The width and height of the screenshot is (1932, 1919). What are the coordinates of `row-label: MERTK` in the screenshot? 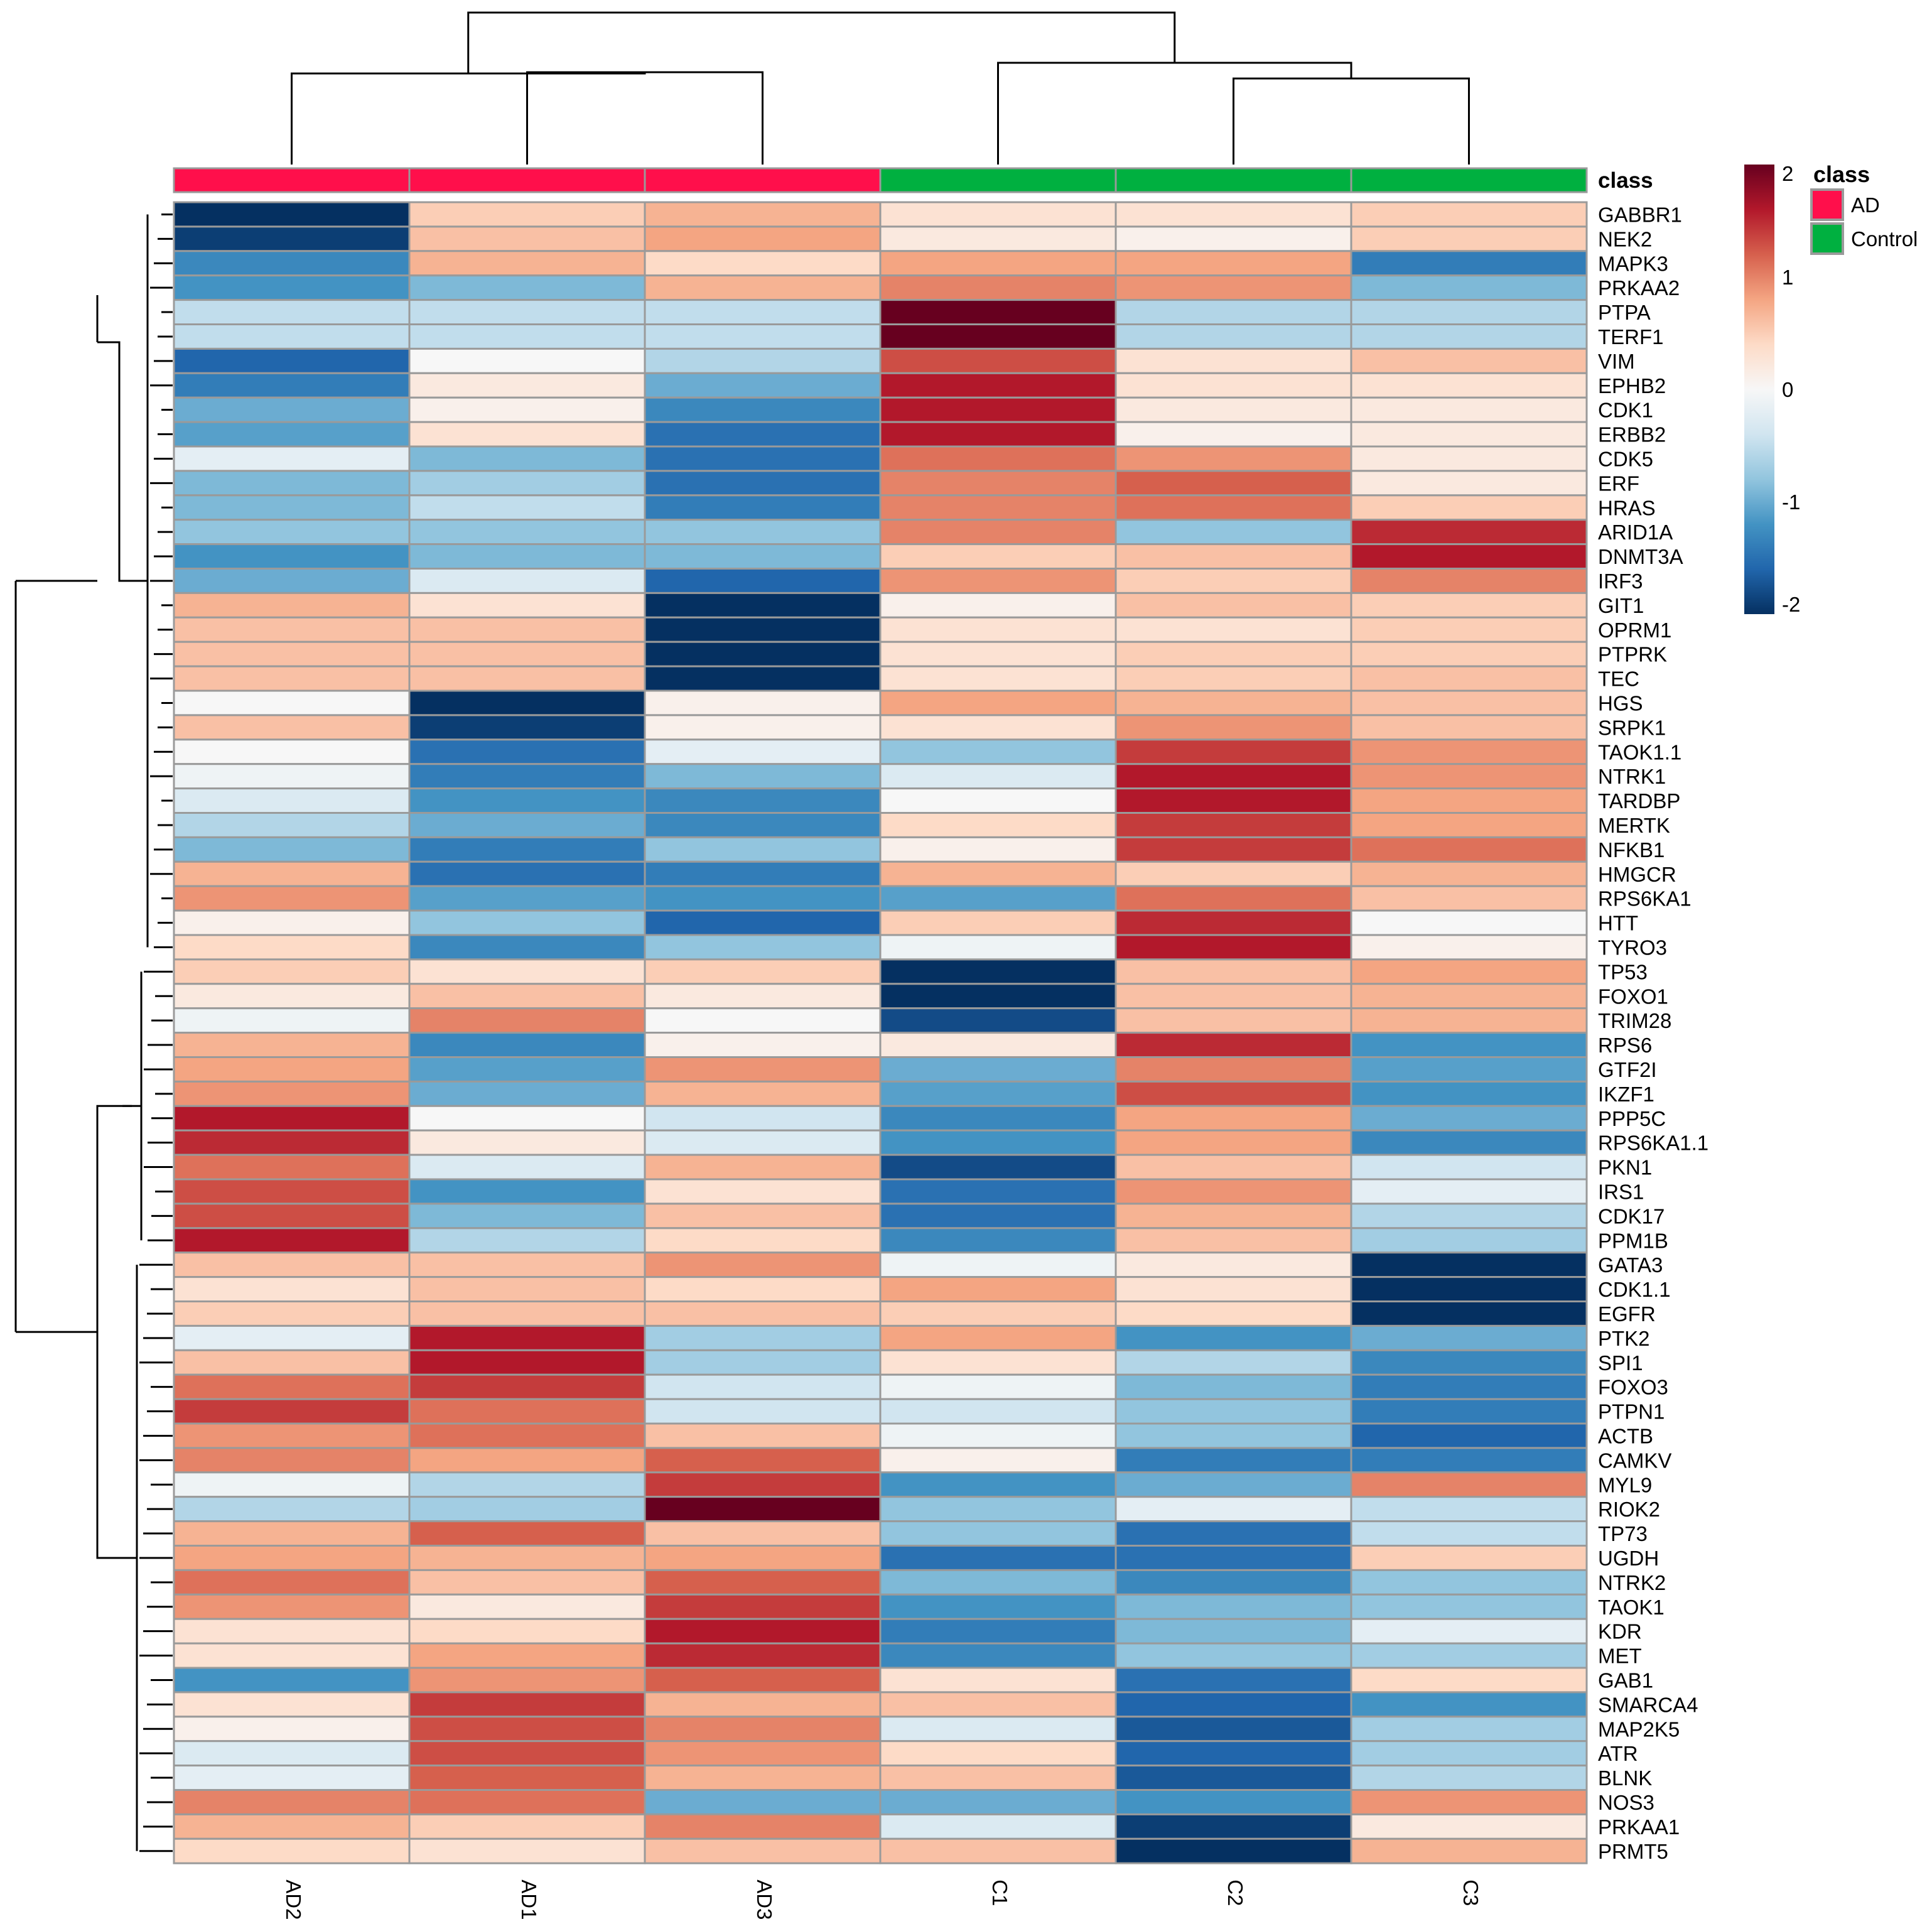 It's located at (1634, 825).